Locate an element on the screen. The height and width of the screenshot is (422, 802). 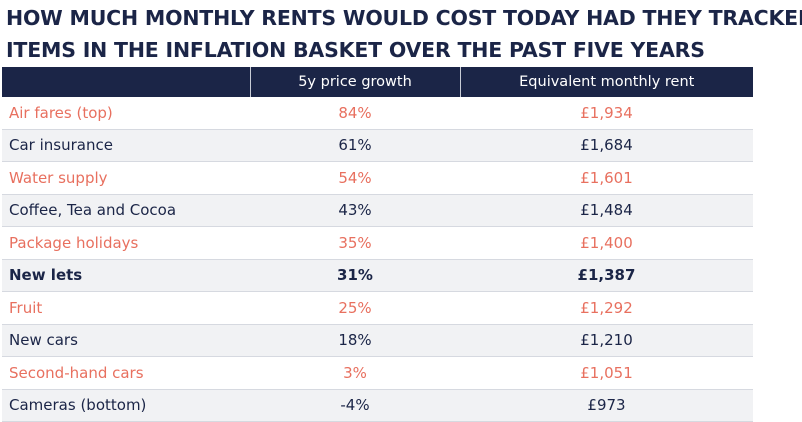
row-monthly-rent: £1,684 is located at coordinates (606, 145).